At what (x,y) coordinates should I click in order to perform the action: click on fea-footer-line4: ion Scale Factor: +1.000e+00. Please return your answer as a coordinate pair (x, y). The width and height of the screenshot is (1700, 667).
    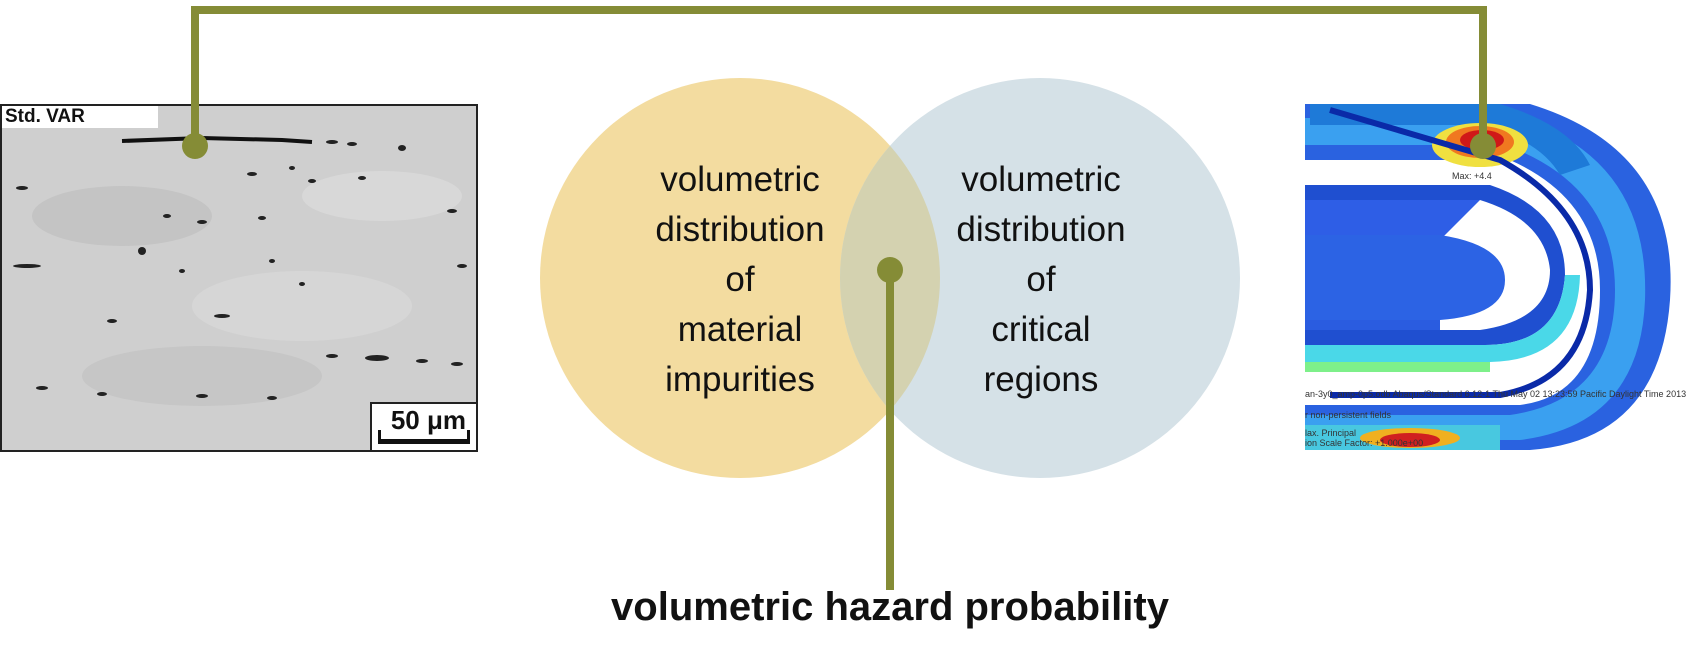
    Looking at the image, I should click on (1364, 443).